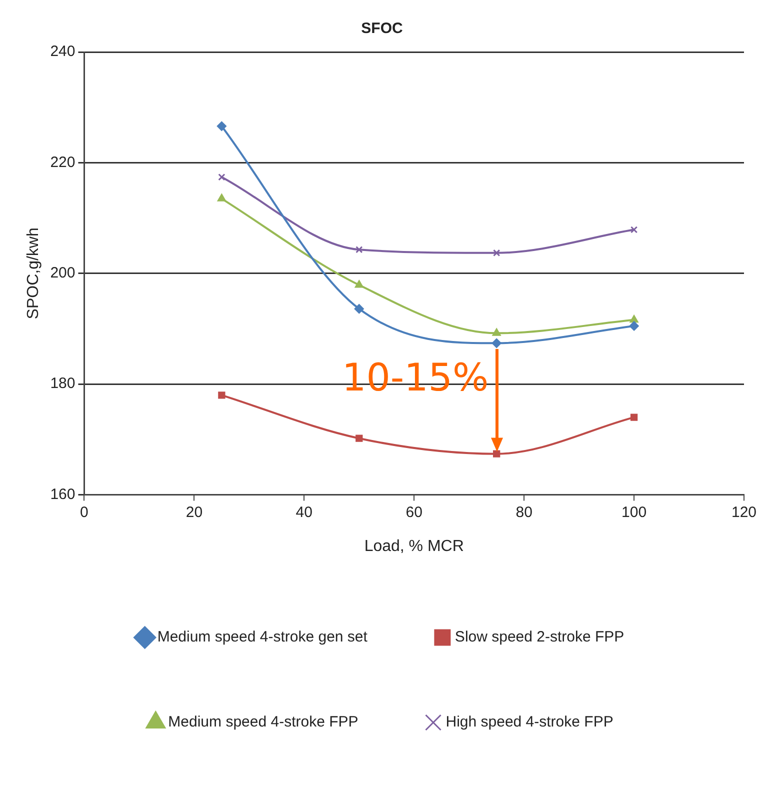 The width and height of the screenshot is (774, 791). I want to click on x-tick-label: 60, so click(414, 512).